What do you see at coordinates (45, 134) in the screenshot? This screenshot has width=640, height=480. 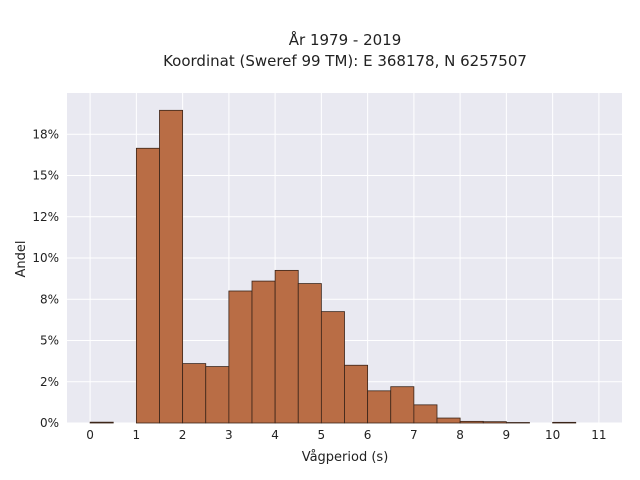 I see `y-tick-label: 18%` at bounding box center [45, 134].